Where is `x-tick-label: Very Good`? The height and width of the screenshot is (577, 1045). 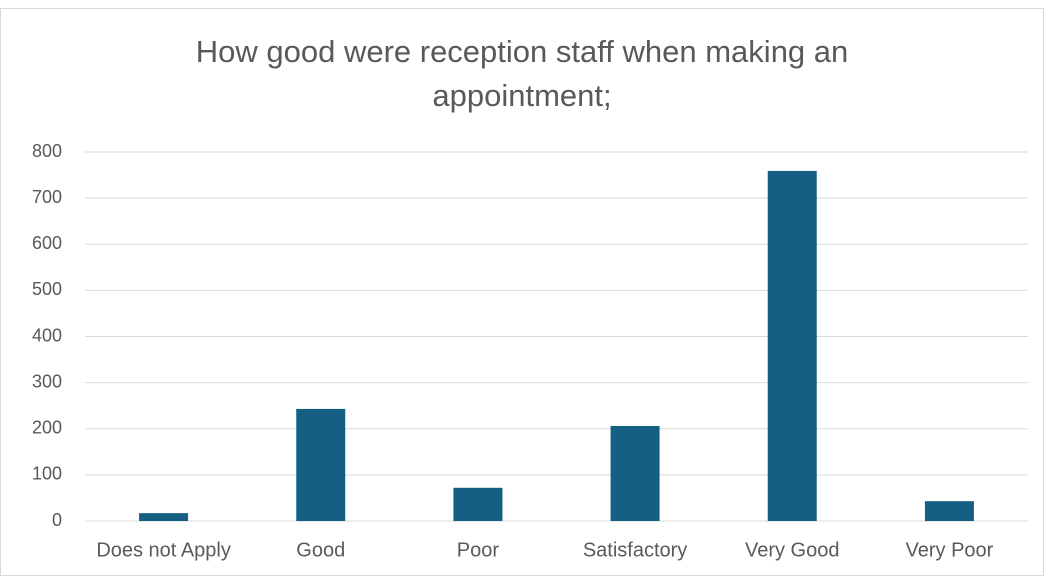
x-tick-label: Very Good is located at coordinates (792, 550).